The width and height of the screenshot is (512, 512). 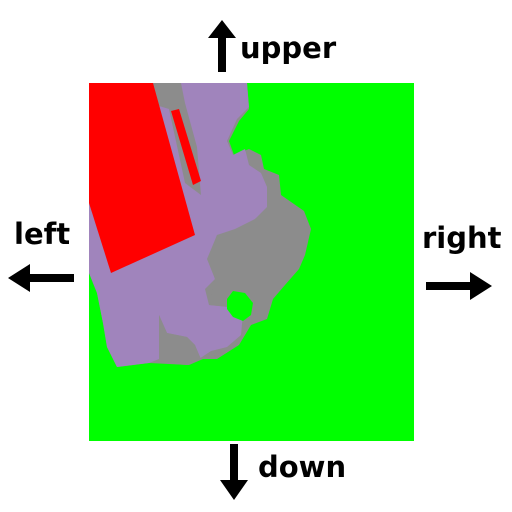 I want to click on arrow-left-icon, so click(x=42, y=278).